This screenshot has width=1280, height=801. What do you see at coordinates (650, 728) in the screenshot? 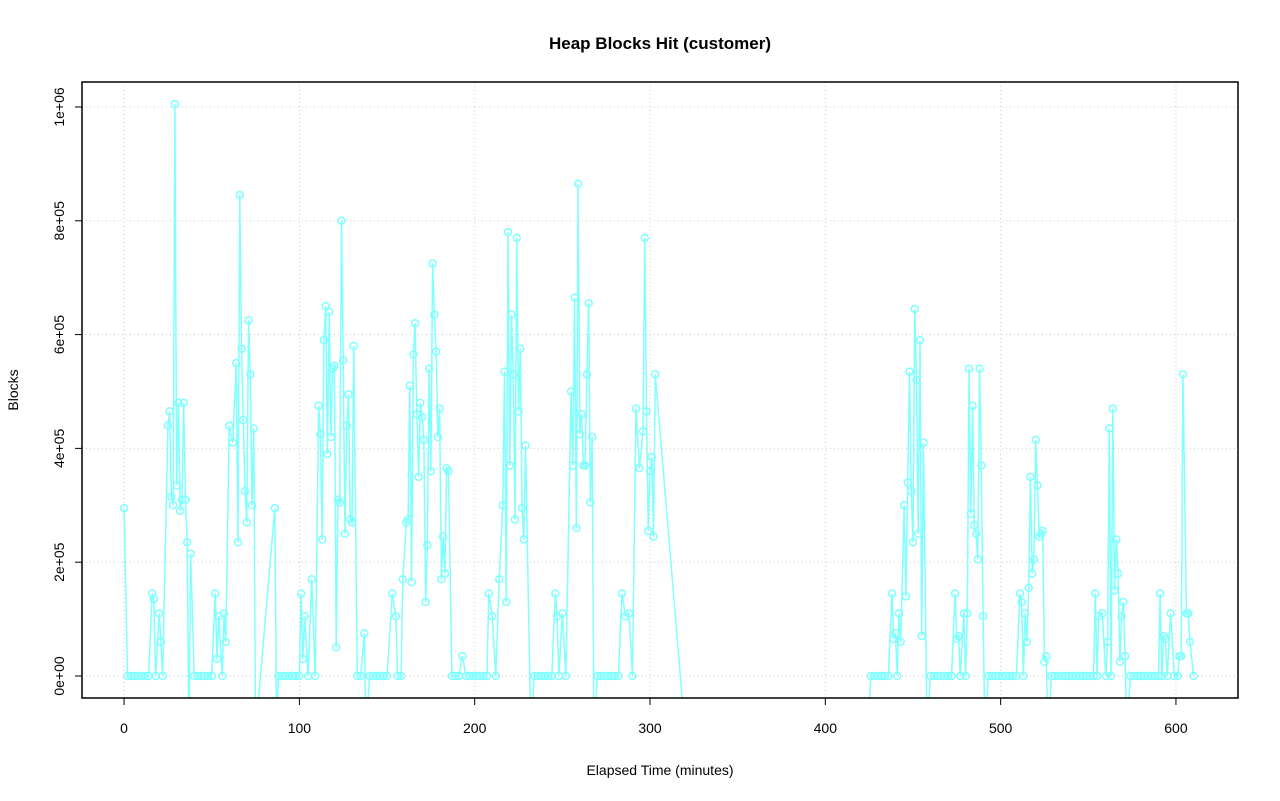
I see `x-tick-label: 300` at bounding box center [650, 728].